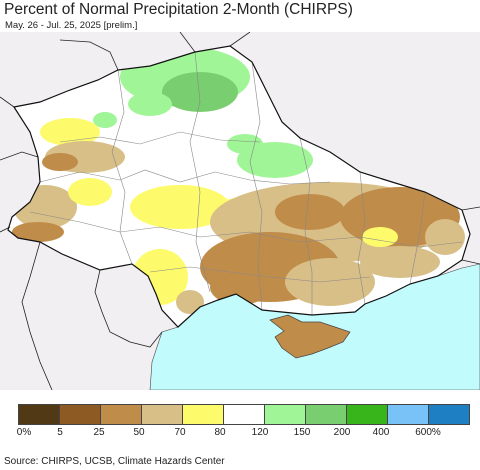 Image resolution: width=480 pixels, height=470 pixels. Describe the element at coordinates (381, 432) in the screenshot. I see `legend-tick-label: 400` at that location.